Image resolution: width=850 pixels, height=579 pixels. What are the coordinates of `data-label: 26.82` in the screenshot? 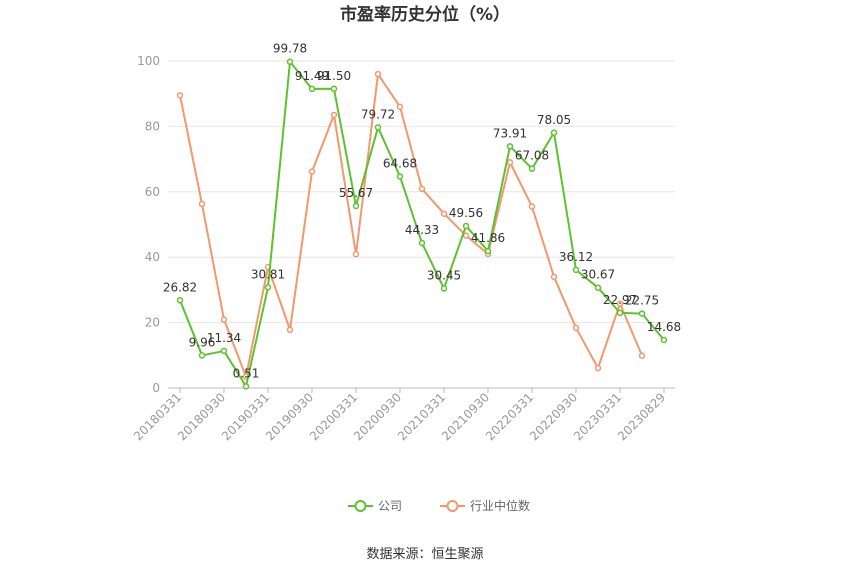 It's located at (180, 287).